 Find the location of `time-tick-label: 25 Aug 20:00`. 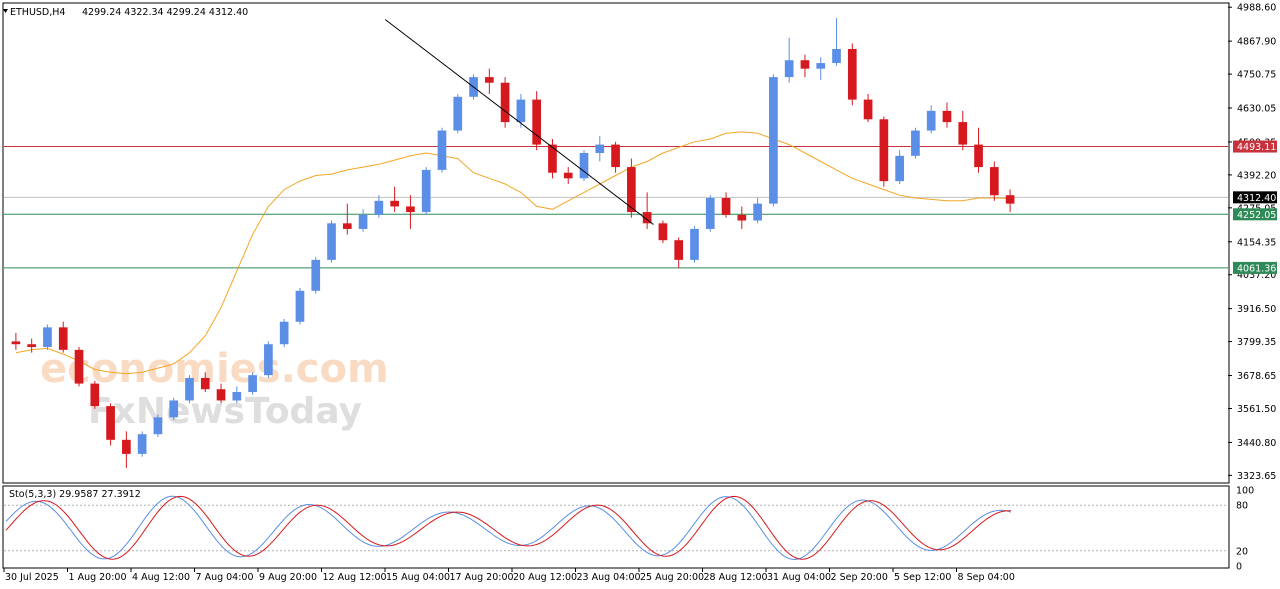

time-tick-label: 25 Aug 20:00 is located at coordinates (672, 577).